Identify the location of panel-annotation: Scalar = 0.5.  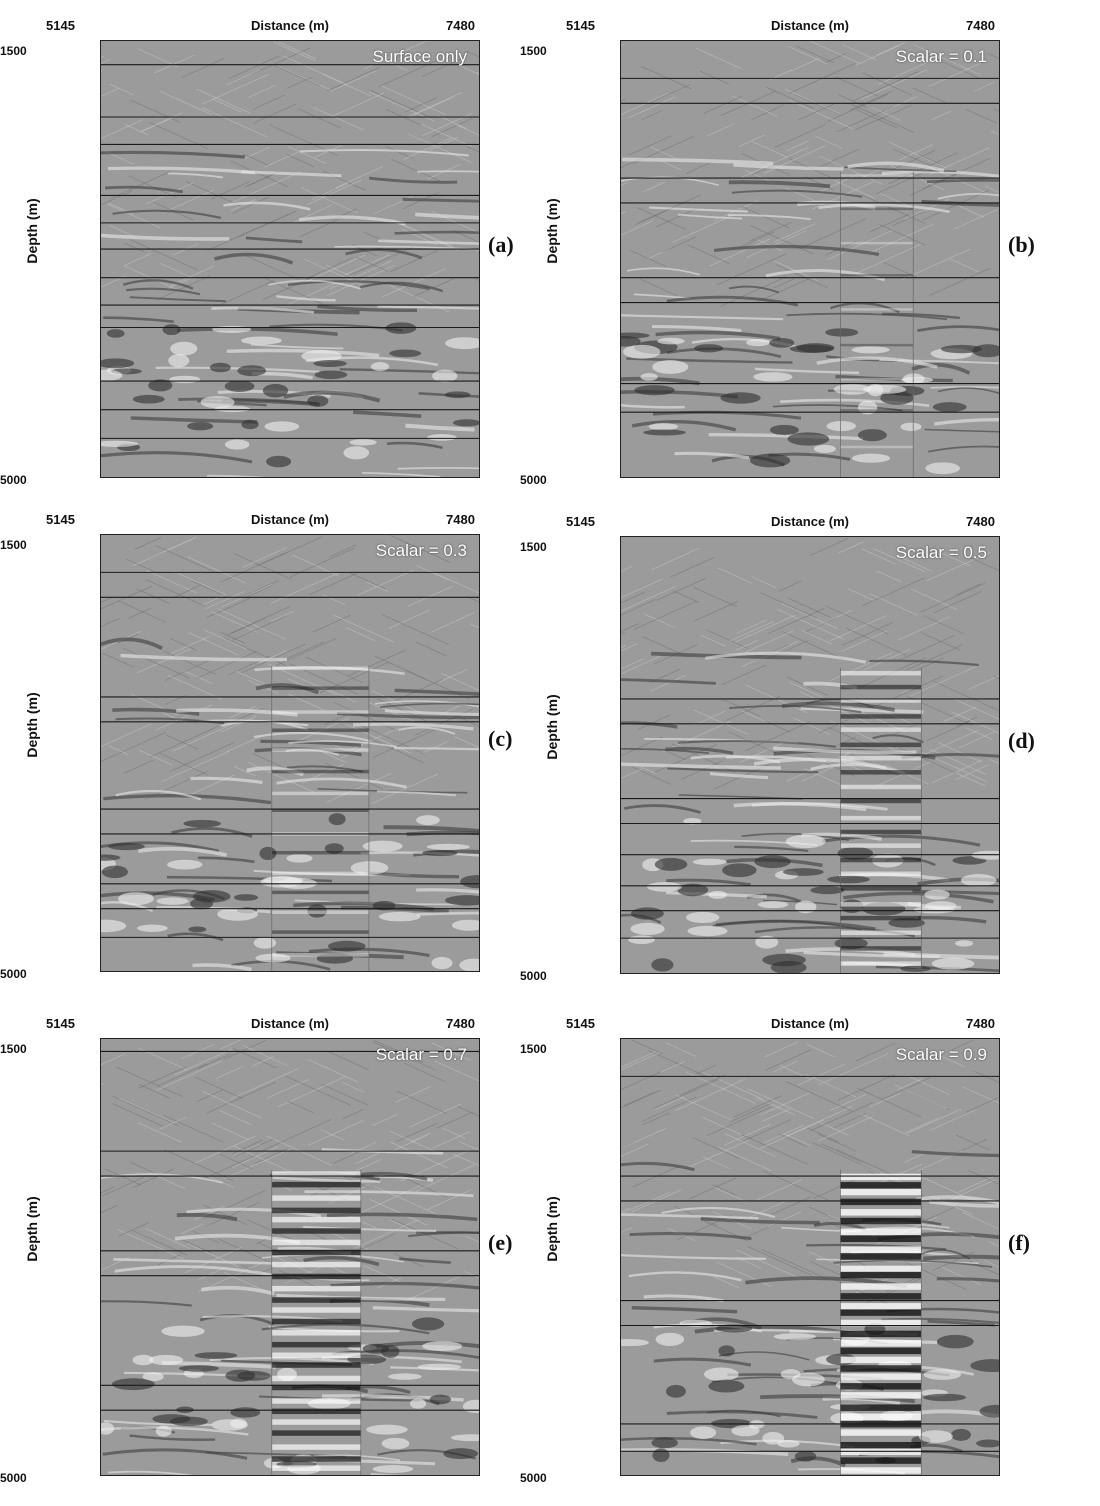
(941, 553).